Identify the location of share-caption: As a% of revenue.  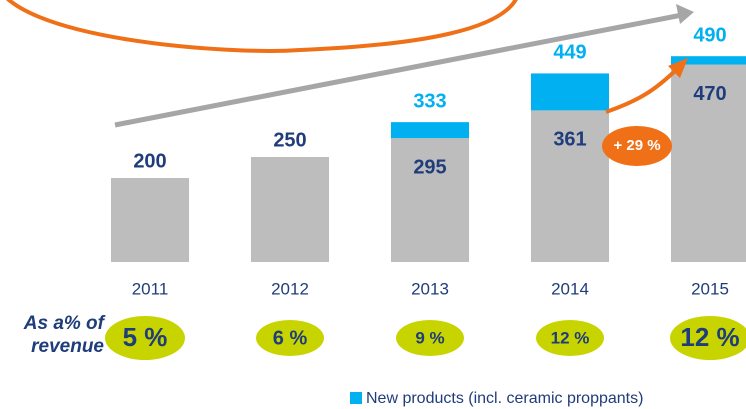
(63, 335).